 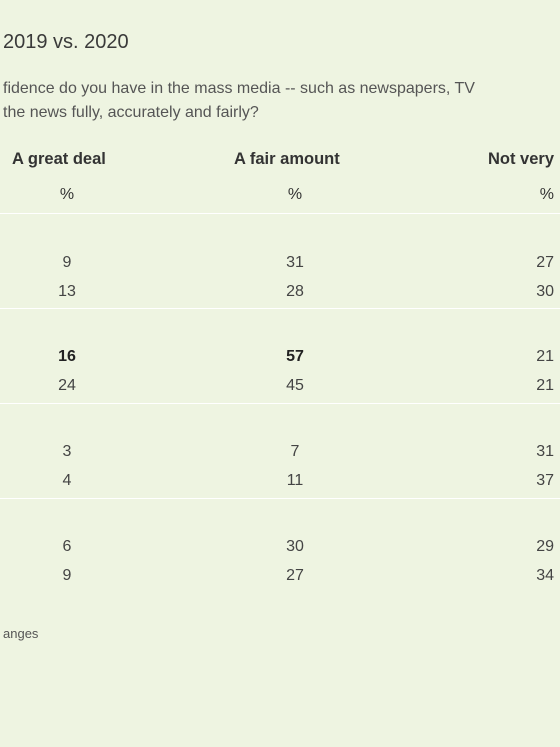 I want to click on table-cell: 6, so click(x=67, y=546).